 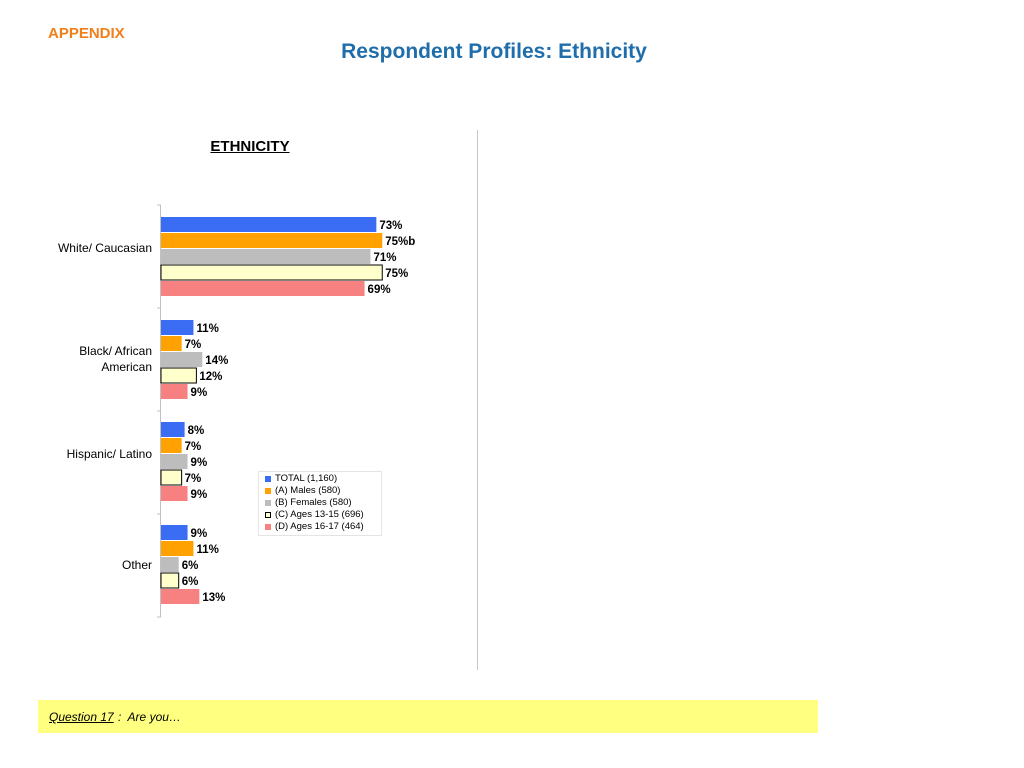 What do you see at coordinates (384, 258) in the screenshot?
I see `data-label-white-caucasian-b-females-580: 71%` at bounding box center [384, 258].